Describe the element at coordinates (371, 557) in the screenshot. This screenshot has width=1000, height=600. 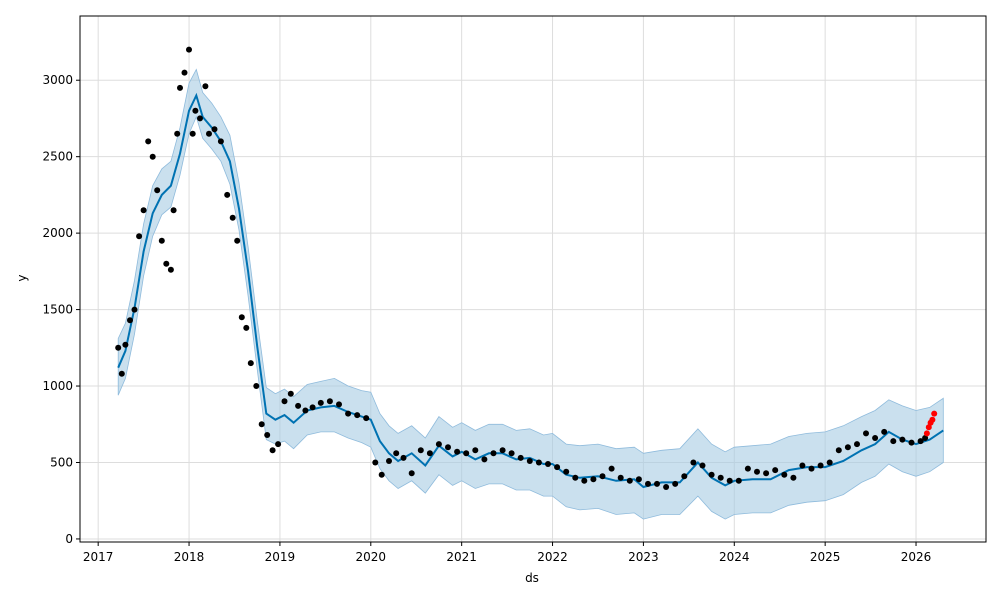
I see `x-tick-label: 2020` at that location.